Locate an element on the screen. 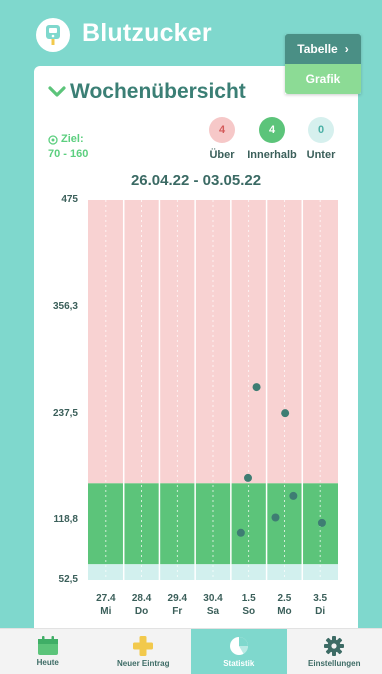 The image size is (382, 674). calendar-icon is located at coordinates (48, 646).